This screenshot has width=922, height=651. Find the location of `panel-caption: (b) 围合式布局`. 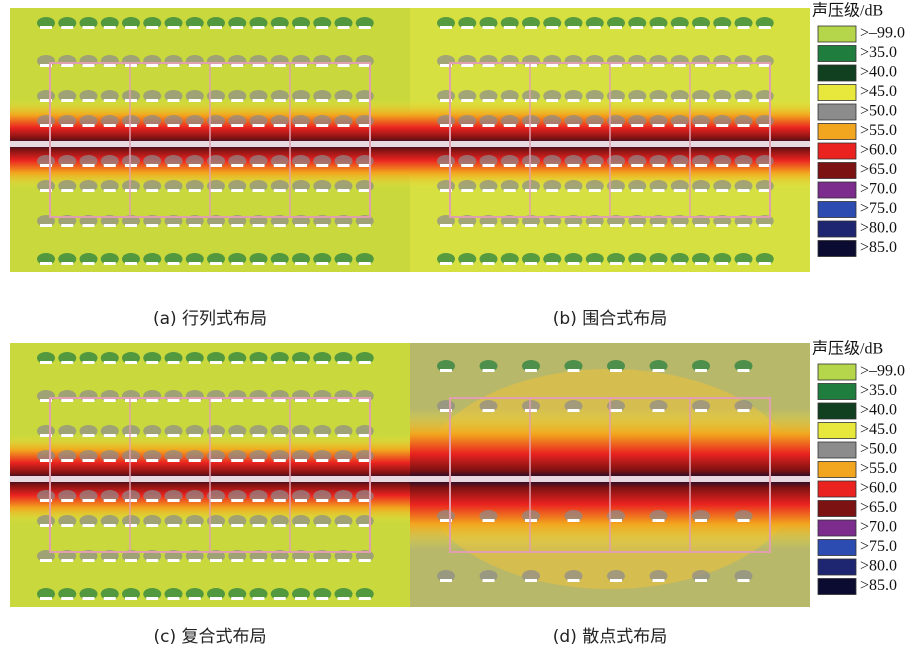

panel-caption: (b) 围合式布局 is located at coordinates (610, 319).